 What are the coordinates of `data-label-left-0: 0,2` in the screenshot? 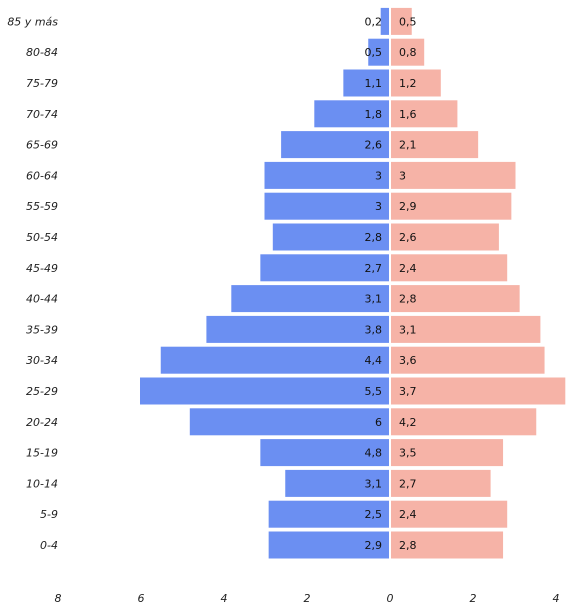 It's located at (374, 21).